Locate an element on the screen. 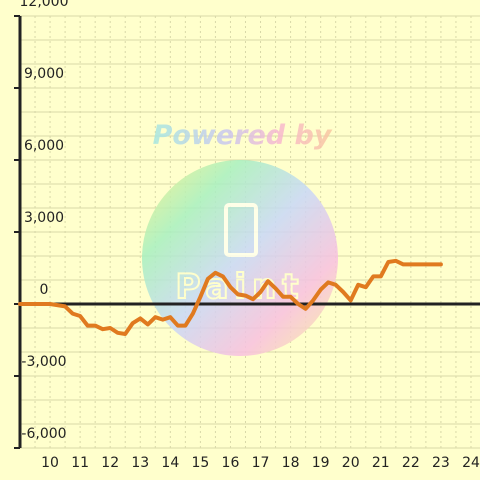 The image size is (480, 480). y-tick-label: 9,000 is located at coordinates (44, 74).